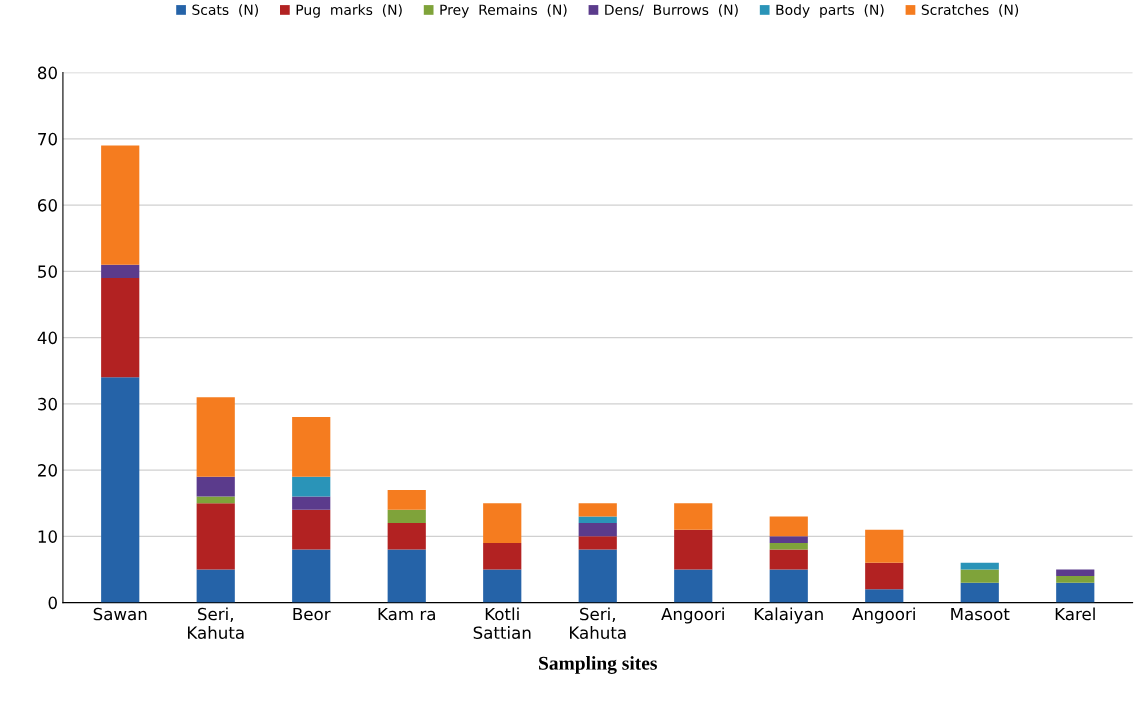 This screenshot has height=726, width=1144. What do you see at coordinates (225, 10) in the screenshot?
I see `legend-label: Scats (N)` at bounding box center [225, 10].